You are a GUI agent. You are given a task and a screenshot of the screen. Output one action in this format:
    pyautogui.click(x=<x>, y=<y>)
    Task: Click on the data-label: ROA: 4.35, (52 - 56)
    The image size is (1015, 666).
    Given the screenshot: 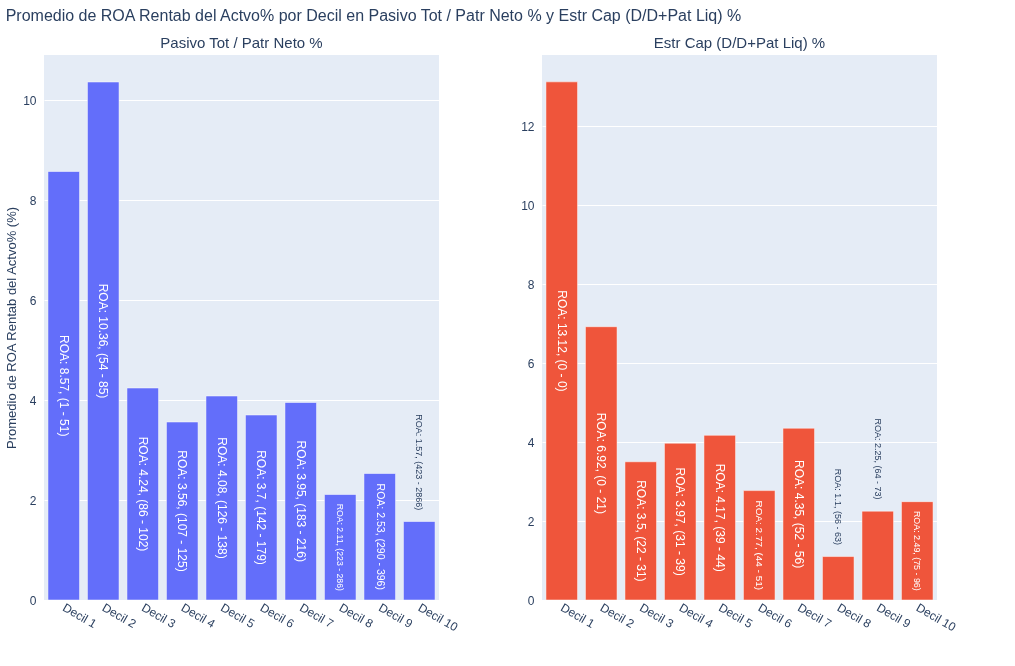 What is the action you would take?
    pyautogui.click(x=798, y=514)
    